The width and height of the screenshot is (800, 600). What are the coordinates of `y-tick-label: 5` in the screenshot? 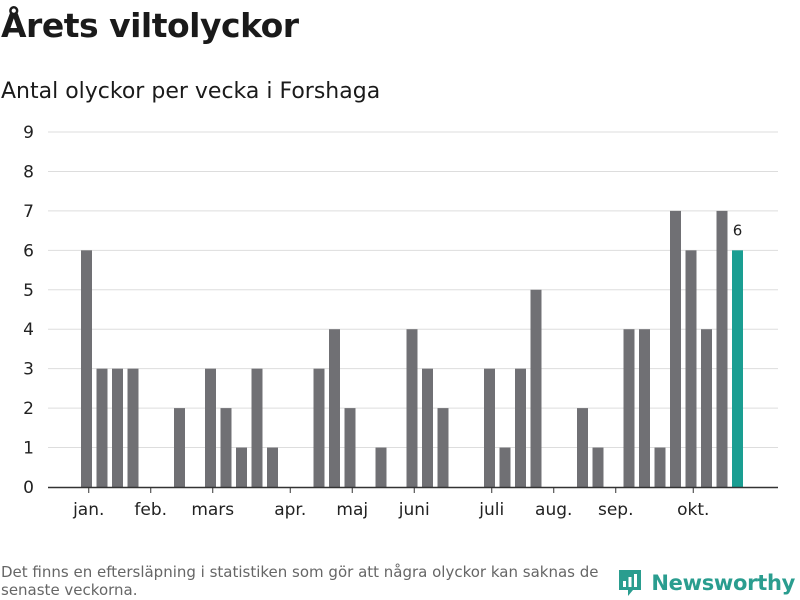 It's located at (28, 291).